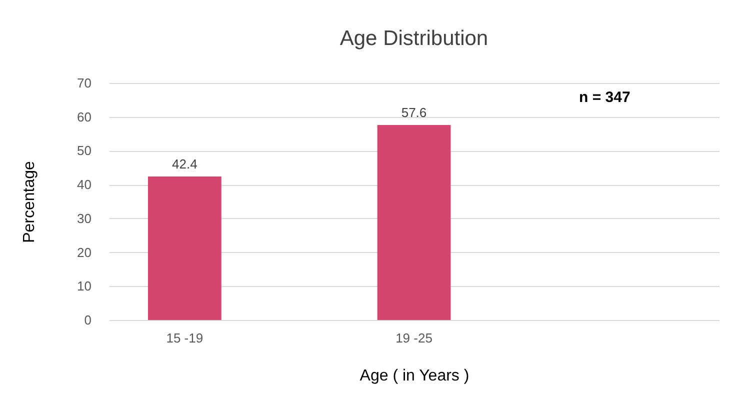 This screenshot has height=401, width=752. Describe the element at coordinates (604, 97) in the screenshot. I see `annotation: n = 347` at that location.